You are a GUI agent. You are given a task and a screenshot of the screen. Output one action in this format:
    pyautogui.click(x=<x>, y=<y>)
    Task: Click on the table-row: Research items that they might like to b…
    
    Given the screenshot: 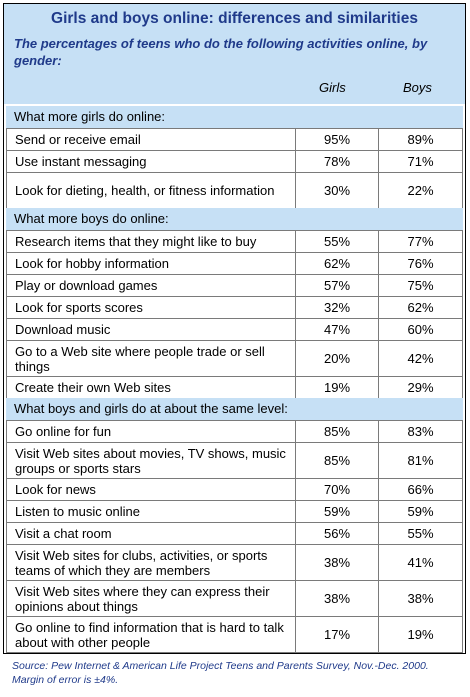 What is the action you would take?
    pyautogui.click(x=234, y=241)
    